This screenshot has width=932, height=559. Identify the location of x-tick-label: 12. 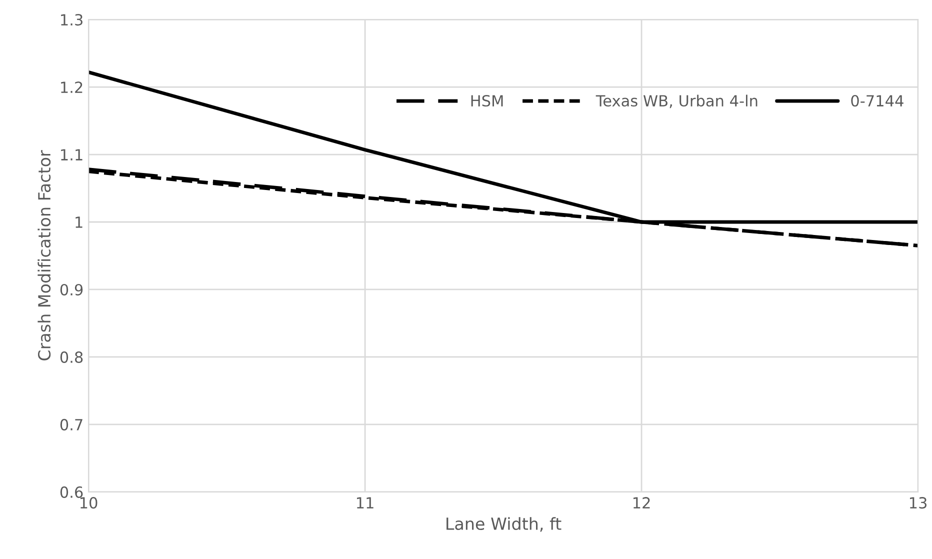
(641, 502).